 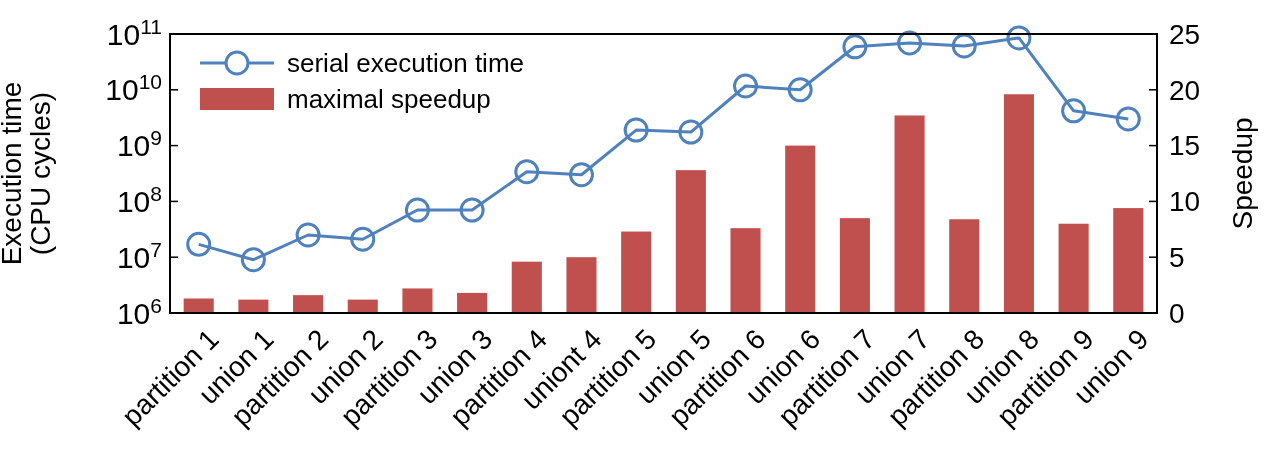 I want to click on y-axis-title: Execution time (CPU cycles), so click(x=28, y=173).